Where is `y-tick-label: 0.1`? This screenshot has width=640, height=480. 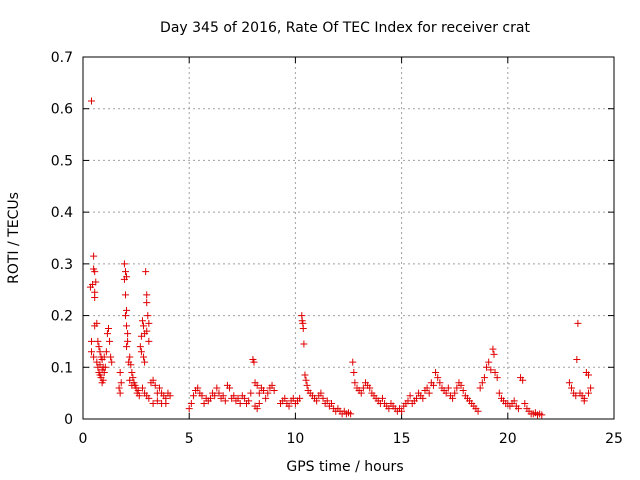
y-tick-label: 0.1 is located at coordinates (62, 368).